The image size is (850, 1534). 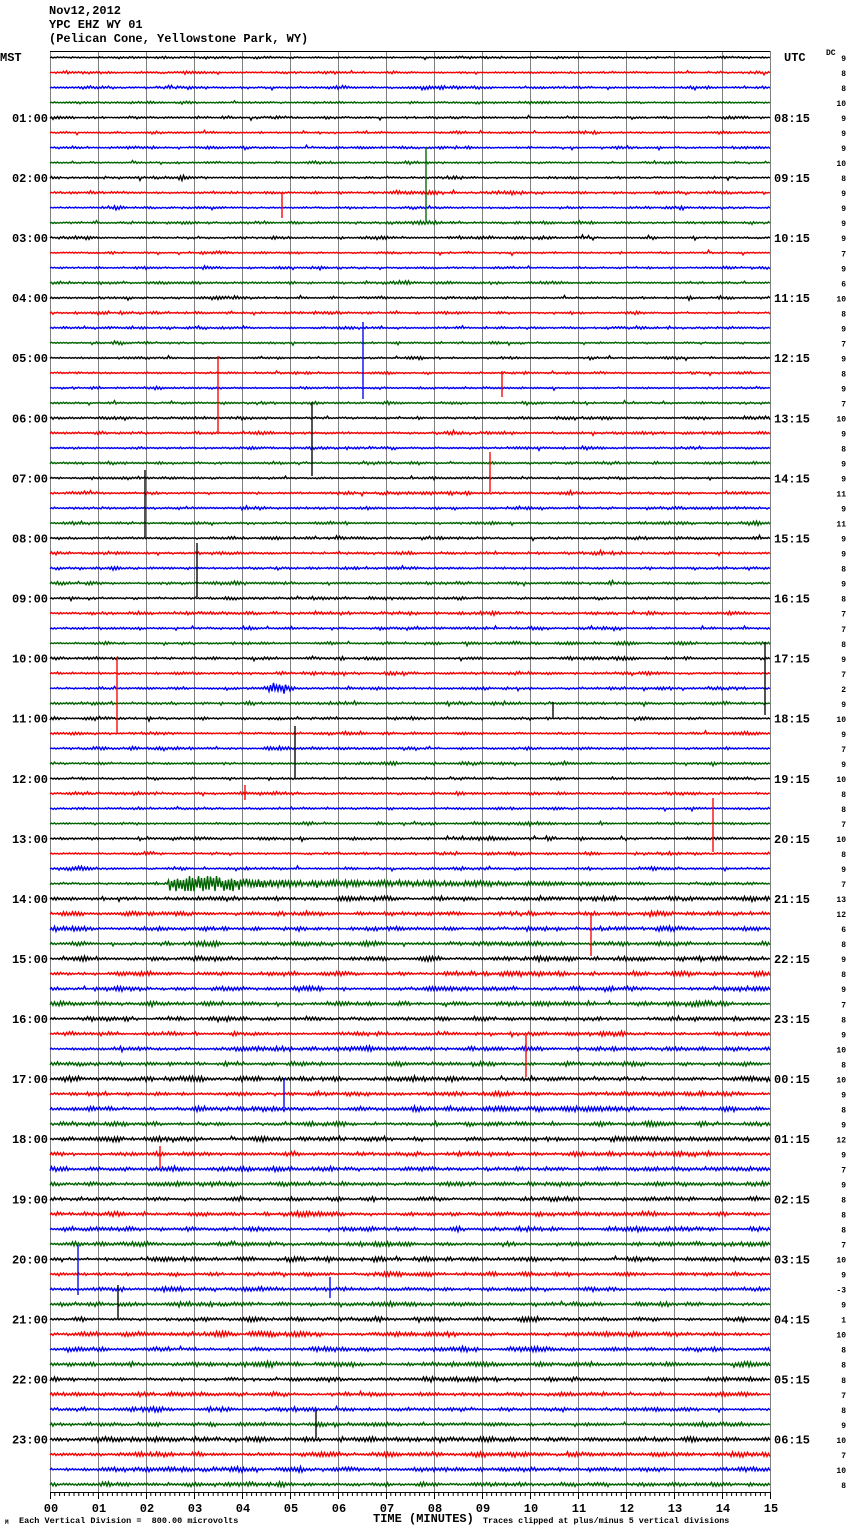 What do you see at coordinates (30, 1320) in the screenshot?
I see `svg-text: 21:00` at bounding box center [30, 1320].